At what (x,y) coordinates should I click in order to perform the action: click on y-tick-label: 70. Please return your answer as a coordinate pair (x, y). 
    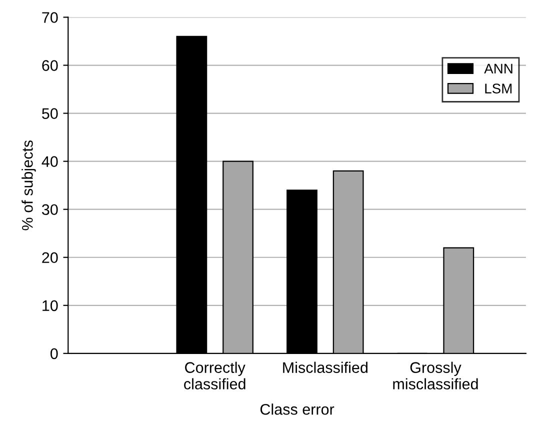
    Looking at the image, I should click on (50, 17).